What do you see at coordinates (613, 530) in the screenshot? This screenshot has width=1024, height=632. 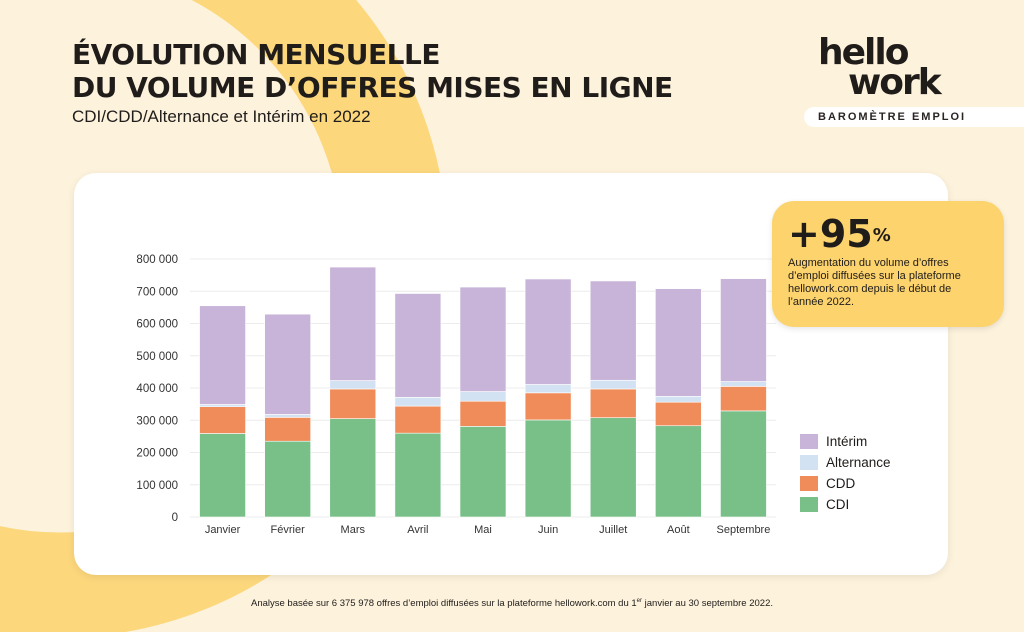 I see `x-tick-label: Juillet` at bounding box center [613, 530].